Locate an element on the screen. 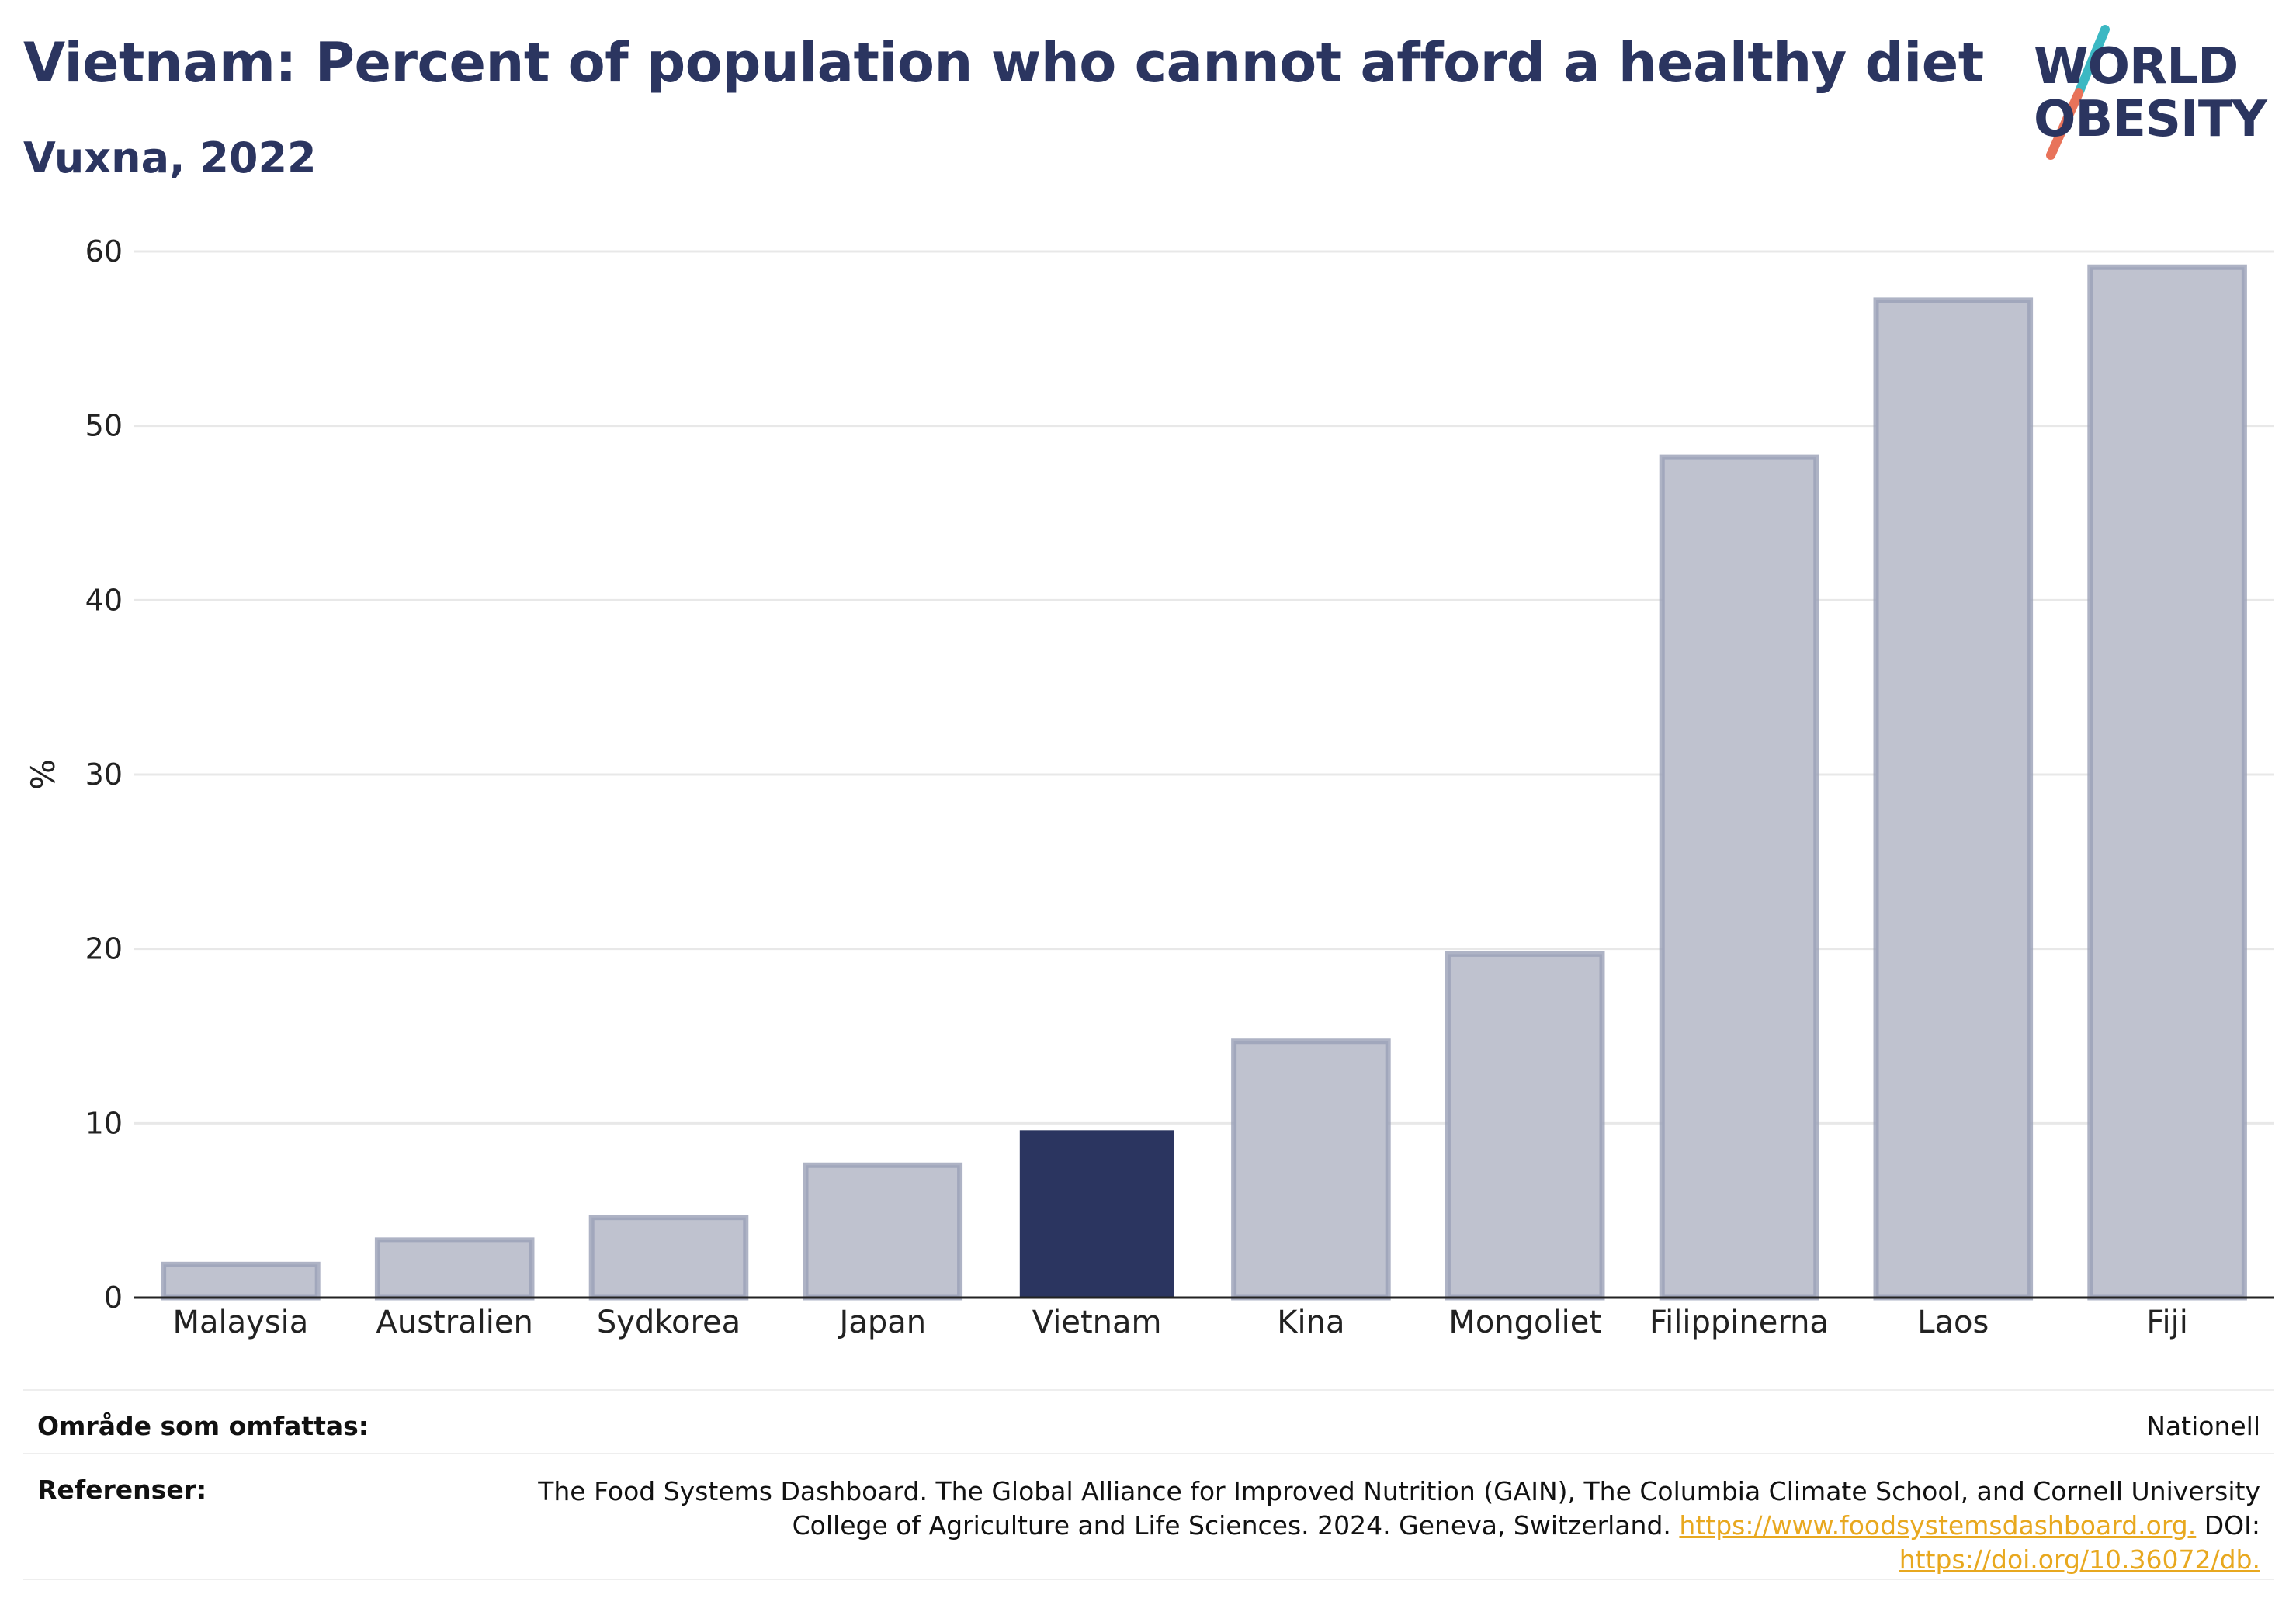  logo-line-1: WORLD is located at coordinates (2136, 66).